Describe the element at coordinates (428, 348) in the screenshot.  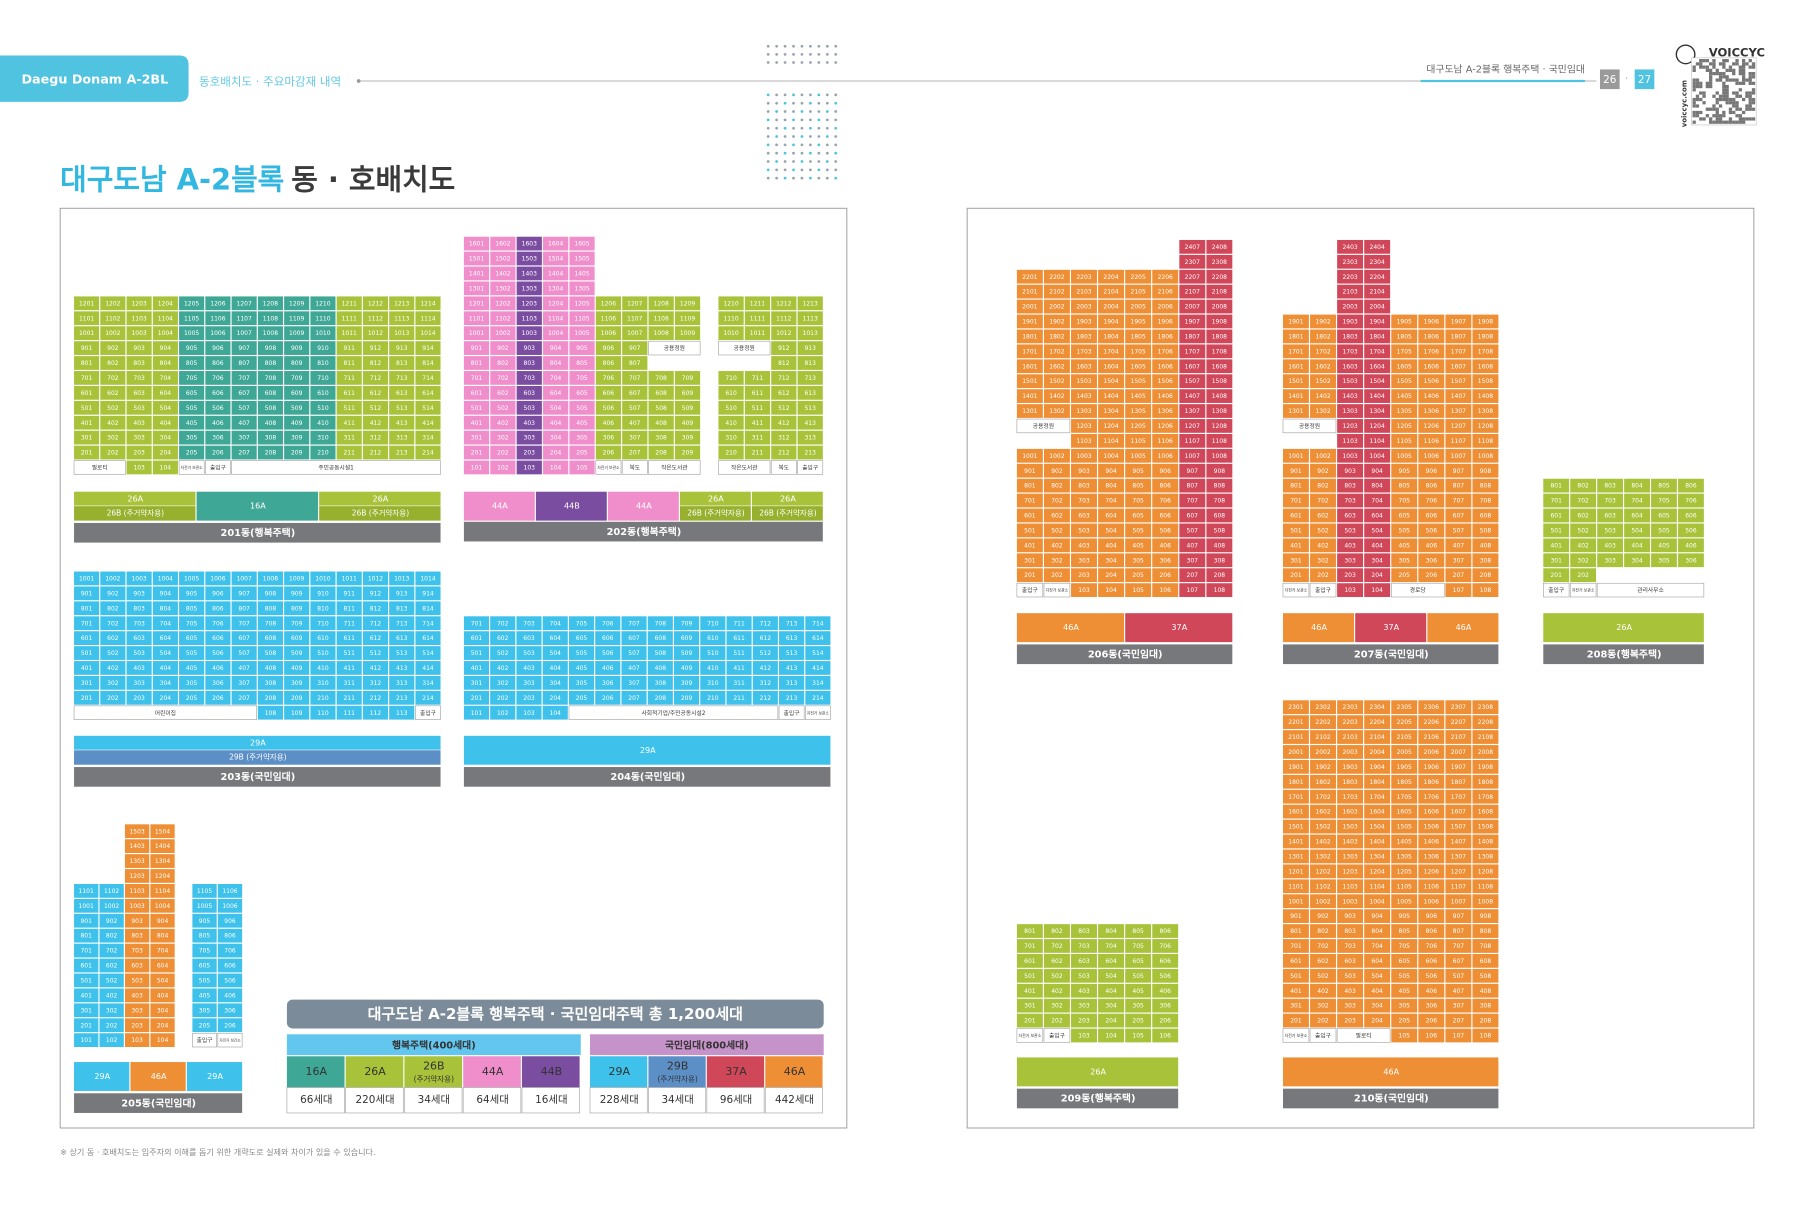
I see `unit-number: 914` at that location.